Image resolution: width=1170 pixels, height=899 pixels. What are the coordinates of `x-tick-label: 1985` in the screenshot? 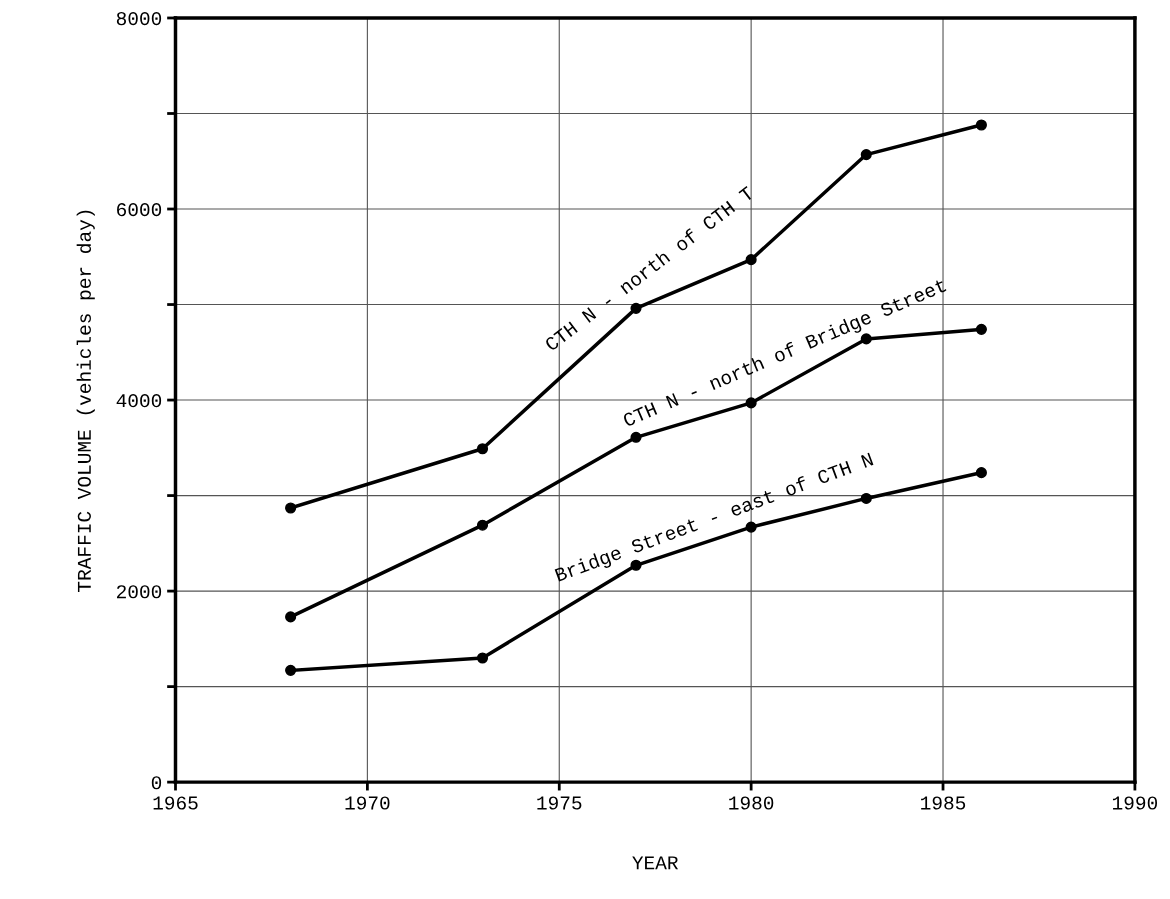 It's located at (943, 803).